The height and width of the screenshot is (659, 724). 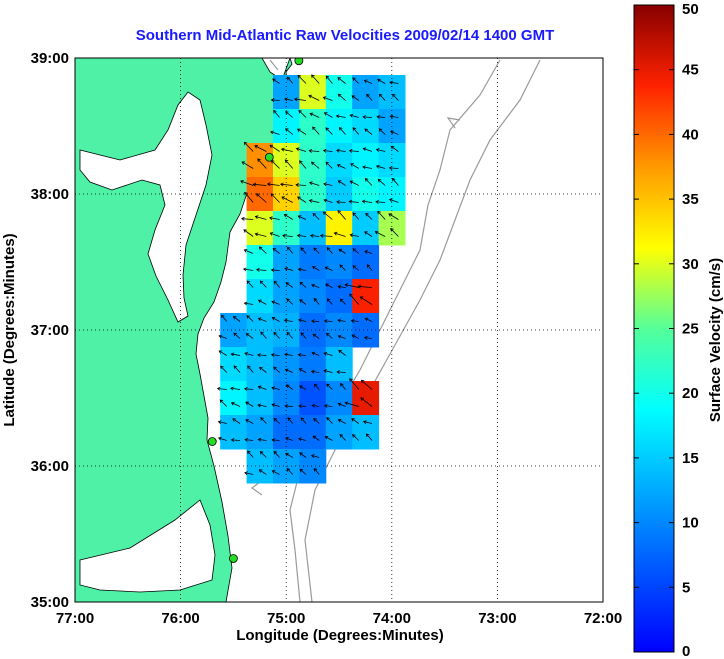 I want to click on pamlico-sound, so click(x=147, y=546).